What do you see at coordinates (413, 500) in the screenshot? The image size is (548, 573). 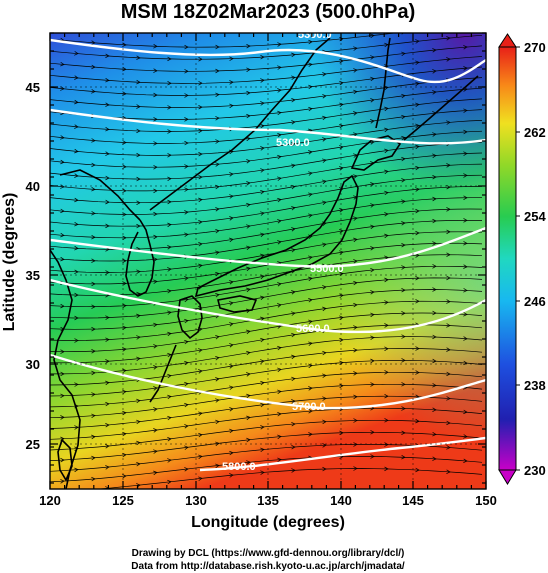 I see `x-tick-label-145: 145` at bounding box center [413, 500].